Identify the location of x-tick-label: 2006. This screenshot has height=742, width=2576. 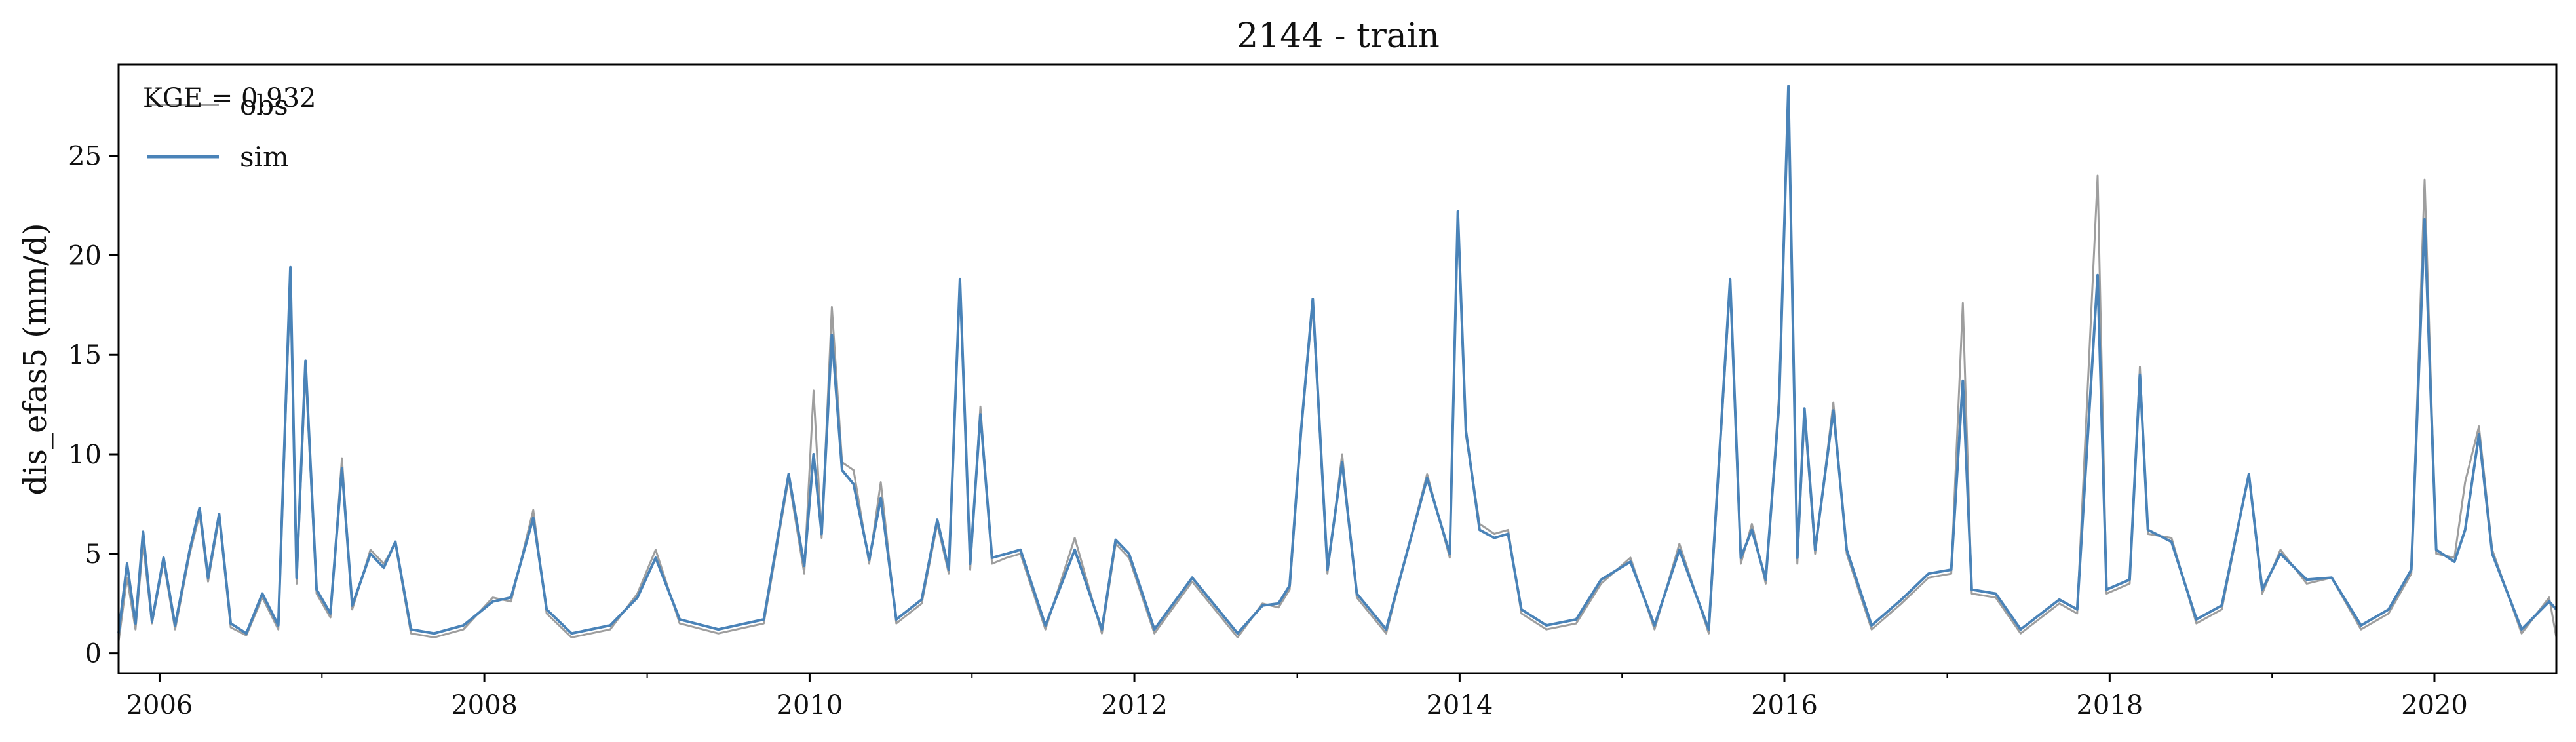
(159, 705).